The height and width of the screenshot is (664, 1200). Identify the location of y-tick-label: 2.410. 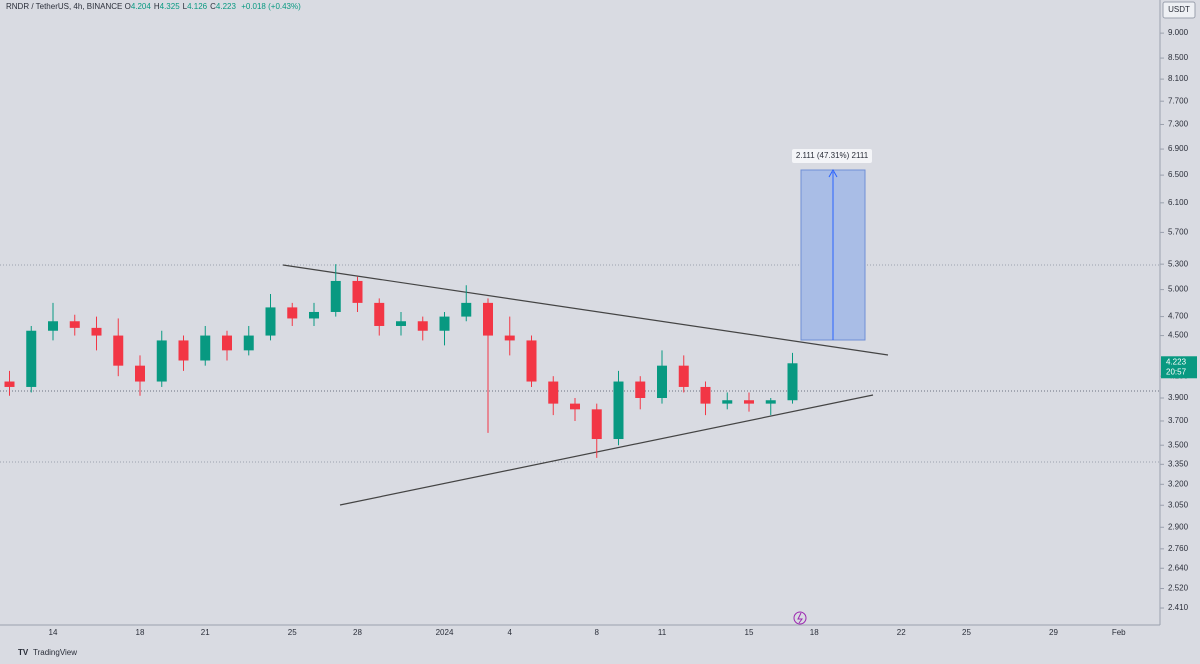
(1178, 607).